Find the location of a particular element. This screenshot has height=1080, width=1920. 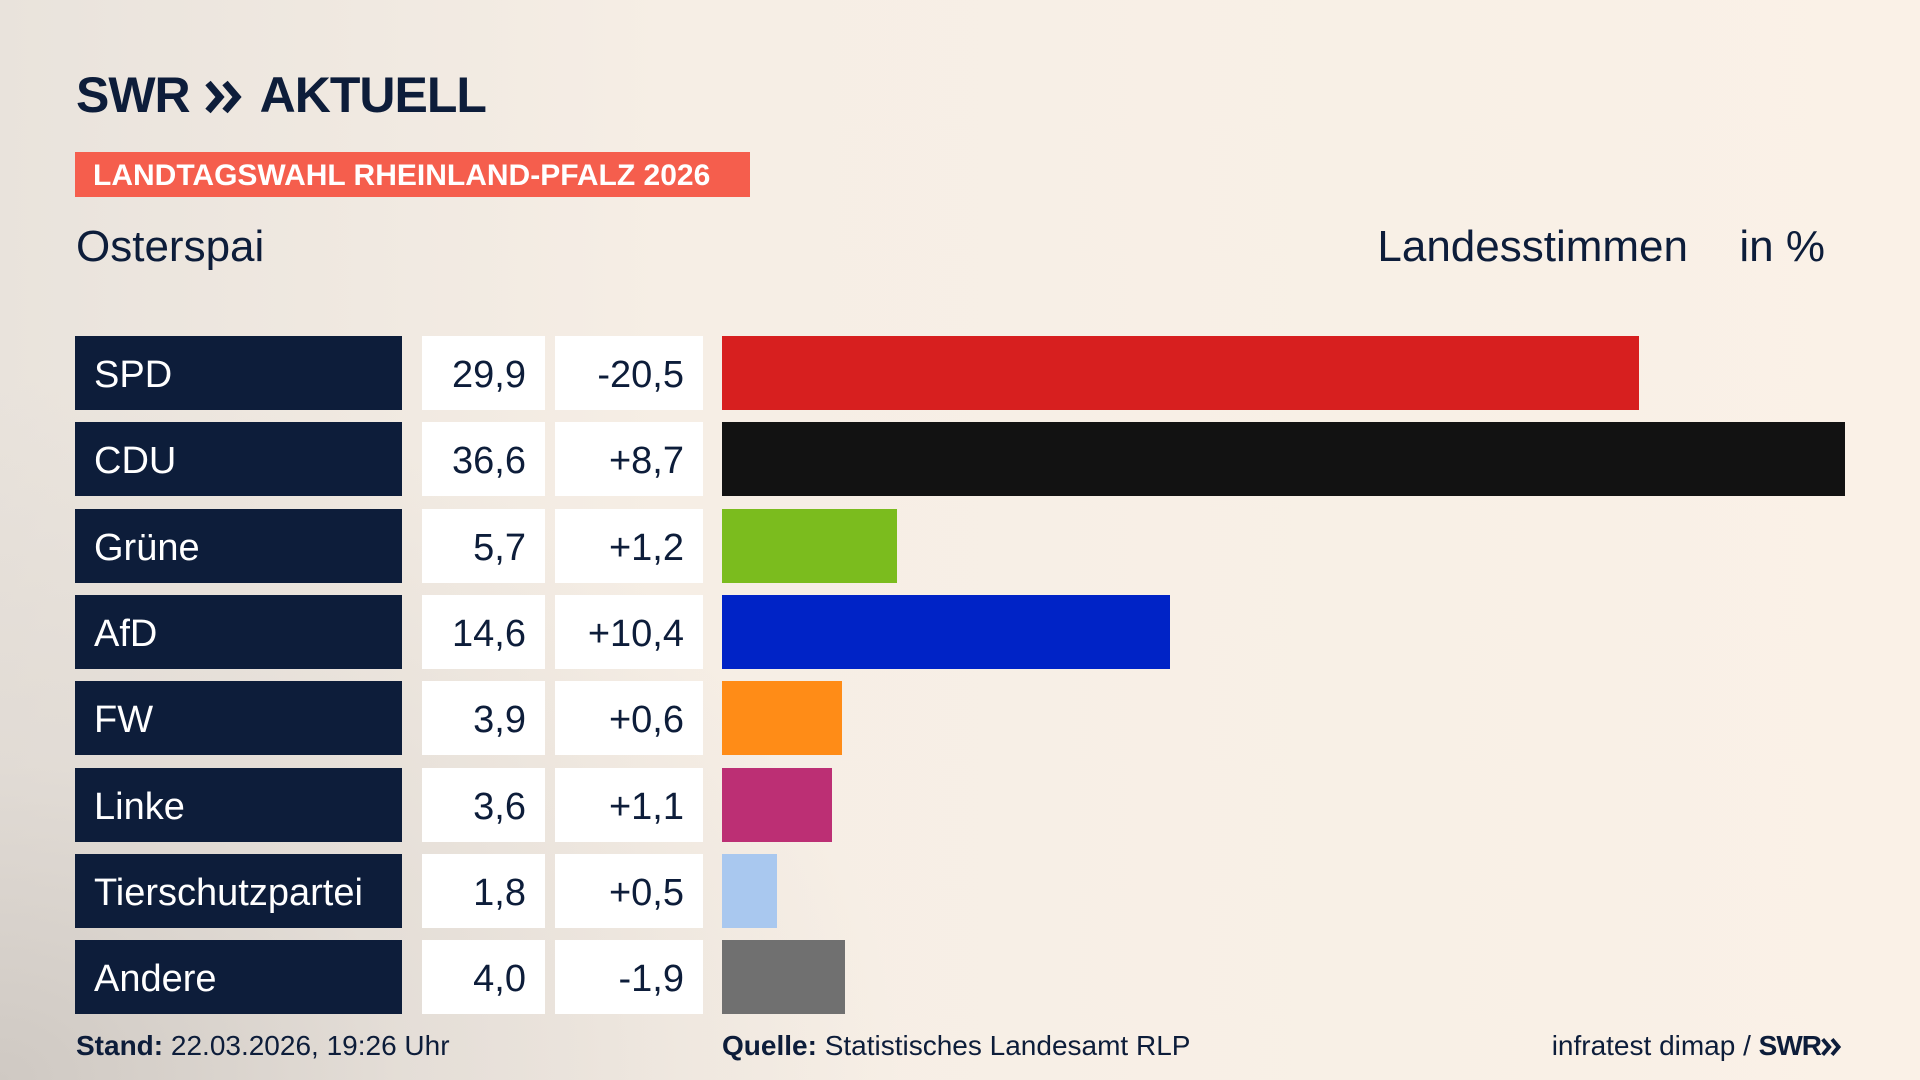

change-cell: +1,2 is located at coordinates (629, 545).